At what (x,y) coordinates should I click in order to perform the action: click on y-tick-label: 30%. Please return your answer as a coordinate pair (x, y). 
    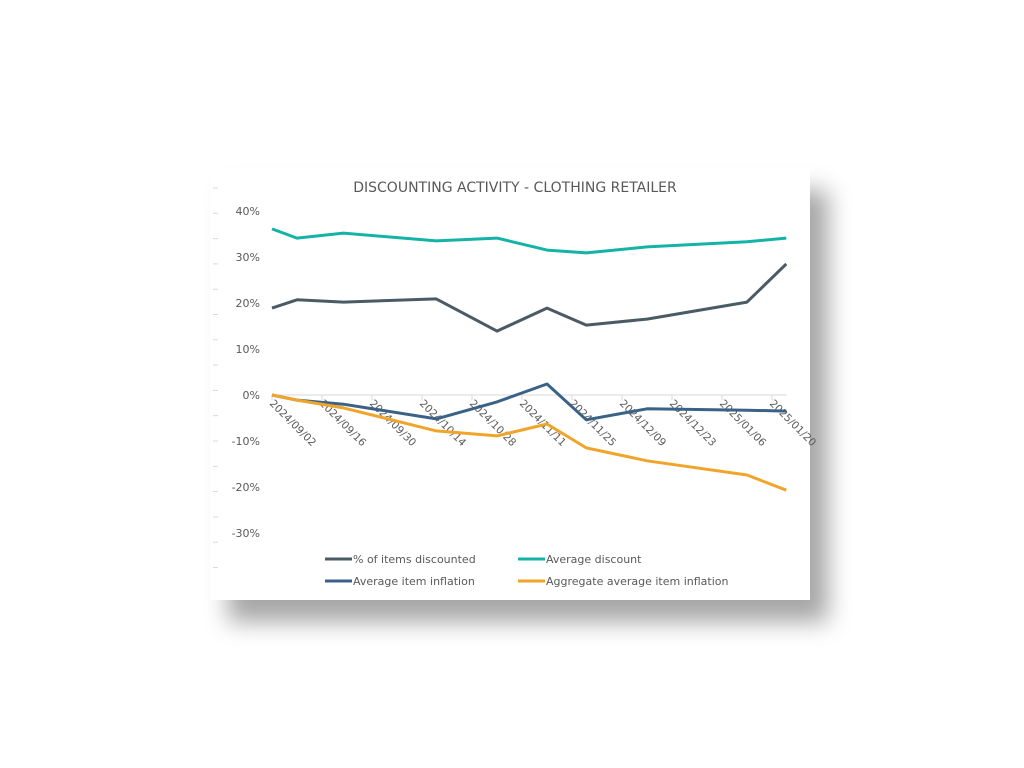
    Looking at the image, I should click on (248, 257).